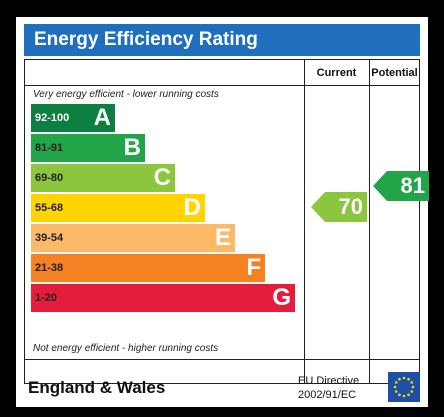  I want to click on band-a-letter: A, so click(102, 117).